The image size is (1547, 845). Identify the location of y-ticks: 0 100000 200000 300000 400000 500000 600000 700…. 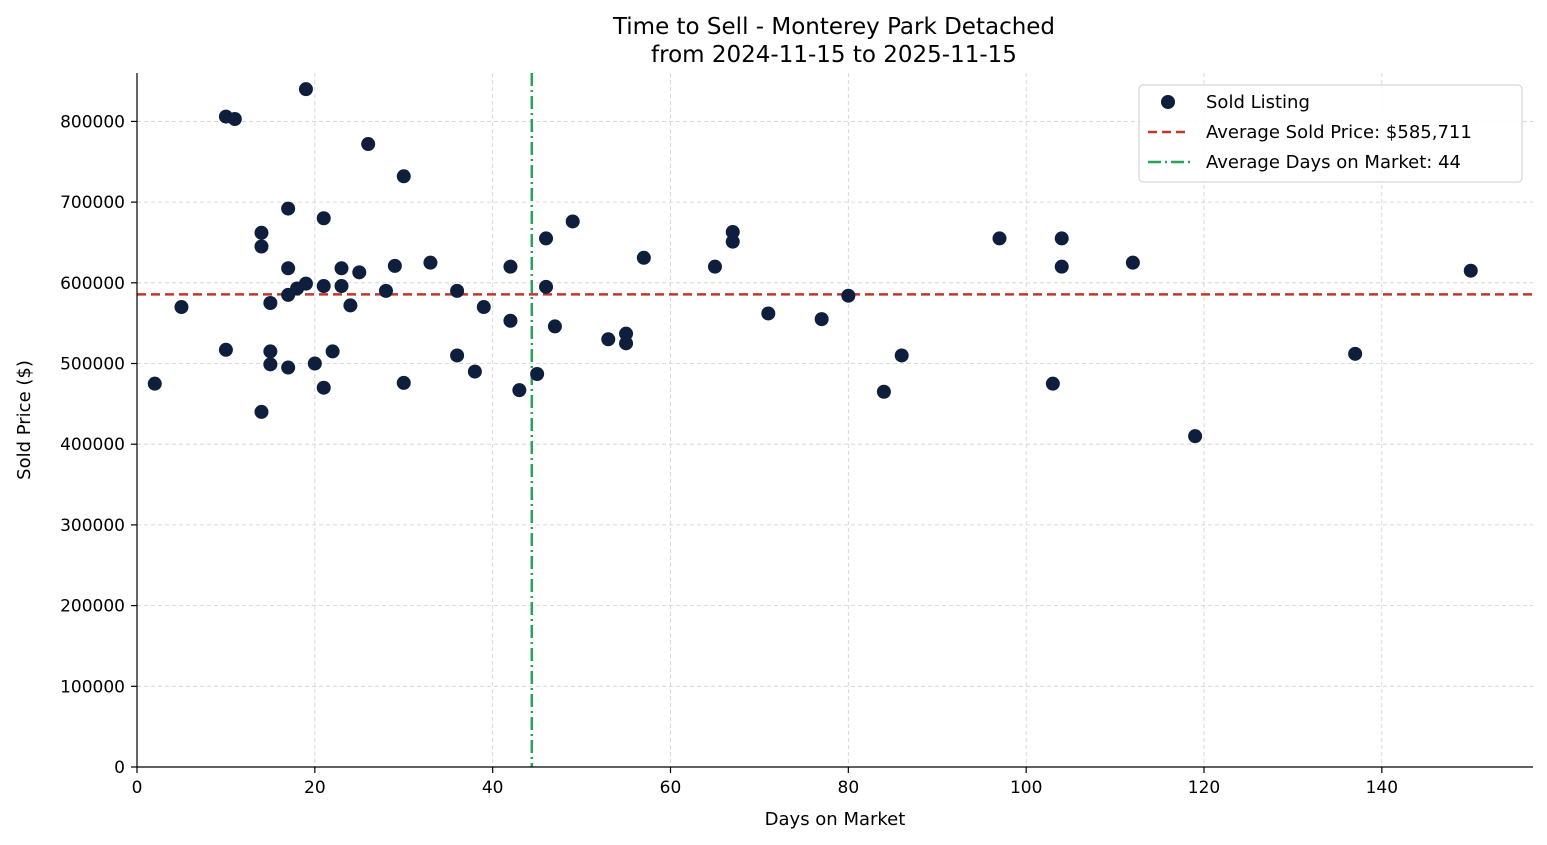
(98, 445).